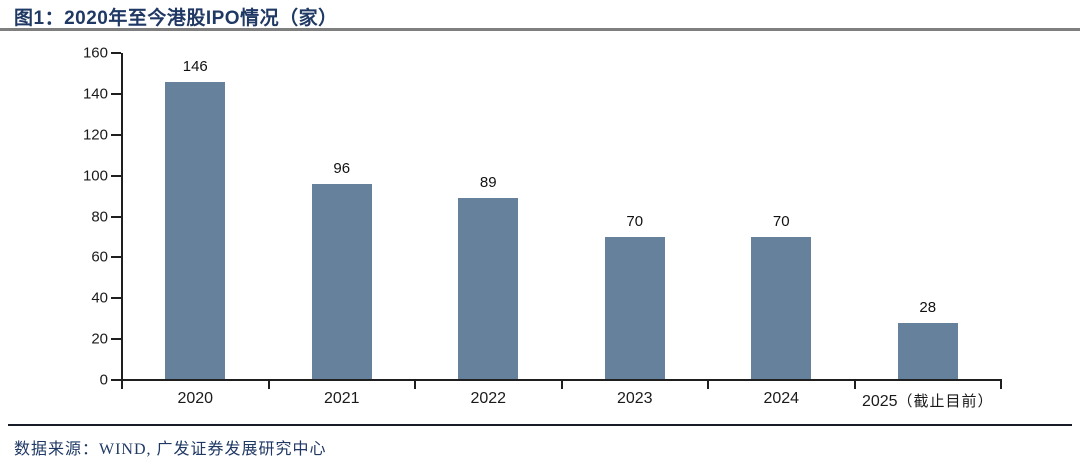 The image size is (1080, 460). I want to click on bar-2023, so click(634, 308).